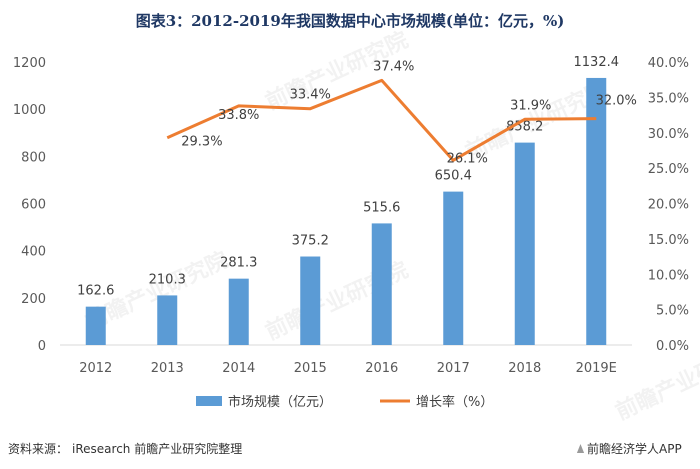  What do you see at coordinates (310, 368) in the screenshot?
I see `x-tick-label: 2015` at bounding box center [310, 368].